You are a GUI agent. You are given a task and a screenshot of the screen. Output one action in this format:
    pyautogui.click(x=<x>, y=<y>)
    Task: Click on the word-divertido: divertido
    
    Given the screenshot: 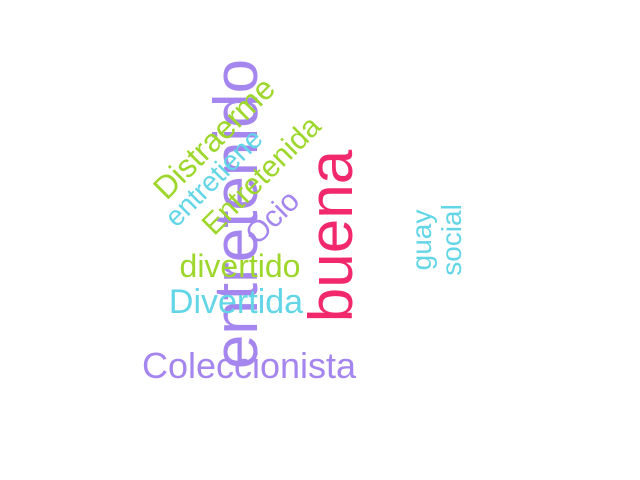 What is the action you would take?
    pyautogui.click(x=240, y=266)
    